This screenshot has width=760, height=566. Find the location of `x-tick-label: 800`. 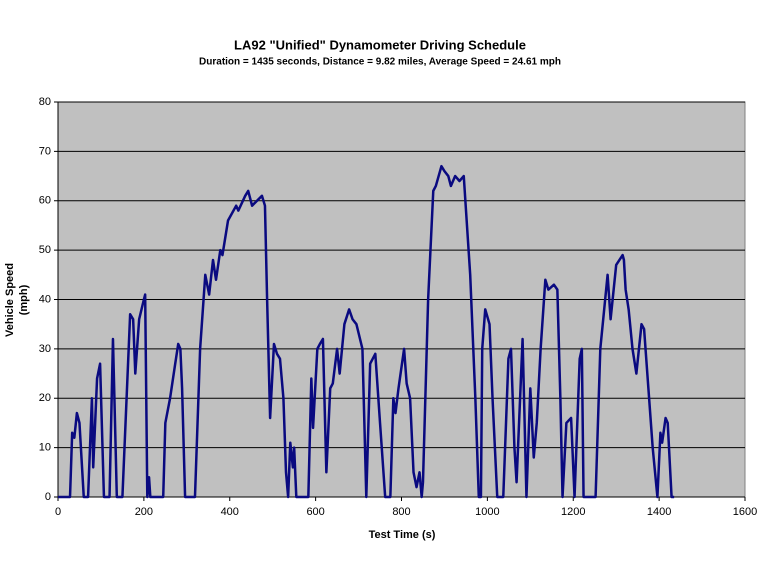

x-tick-label: 800 is located at coordinates (401, 512).